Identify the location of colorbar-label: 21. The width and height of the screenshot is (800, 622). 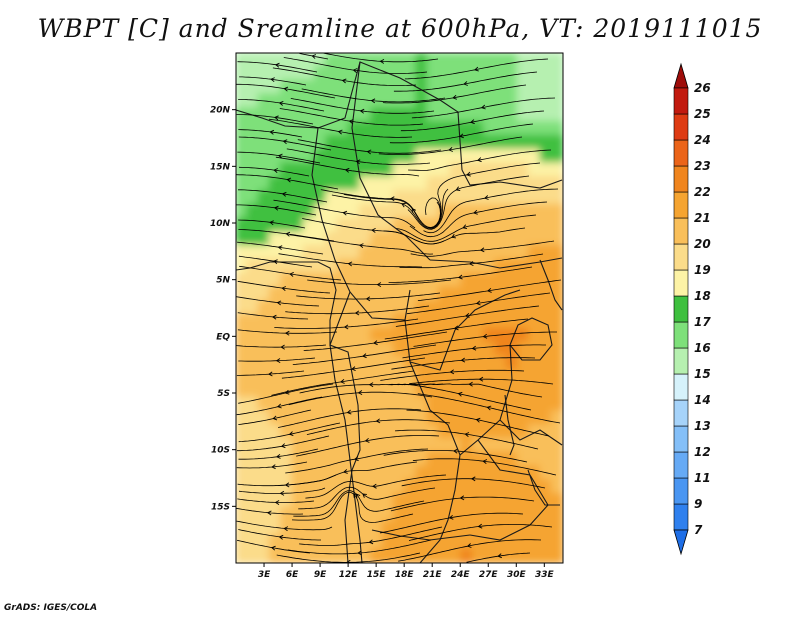
(702, 218).